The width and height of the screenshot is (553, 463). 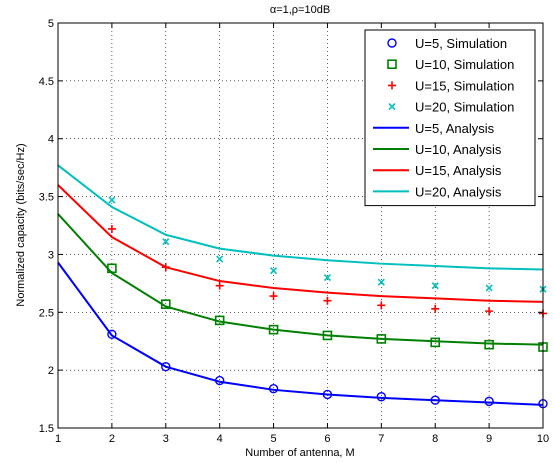 I want to click on x-tick-label: 6, so click(x=327, y=439).